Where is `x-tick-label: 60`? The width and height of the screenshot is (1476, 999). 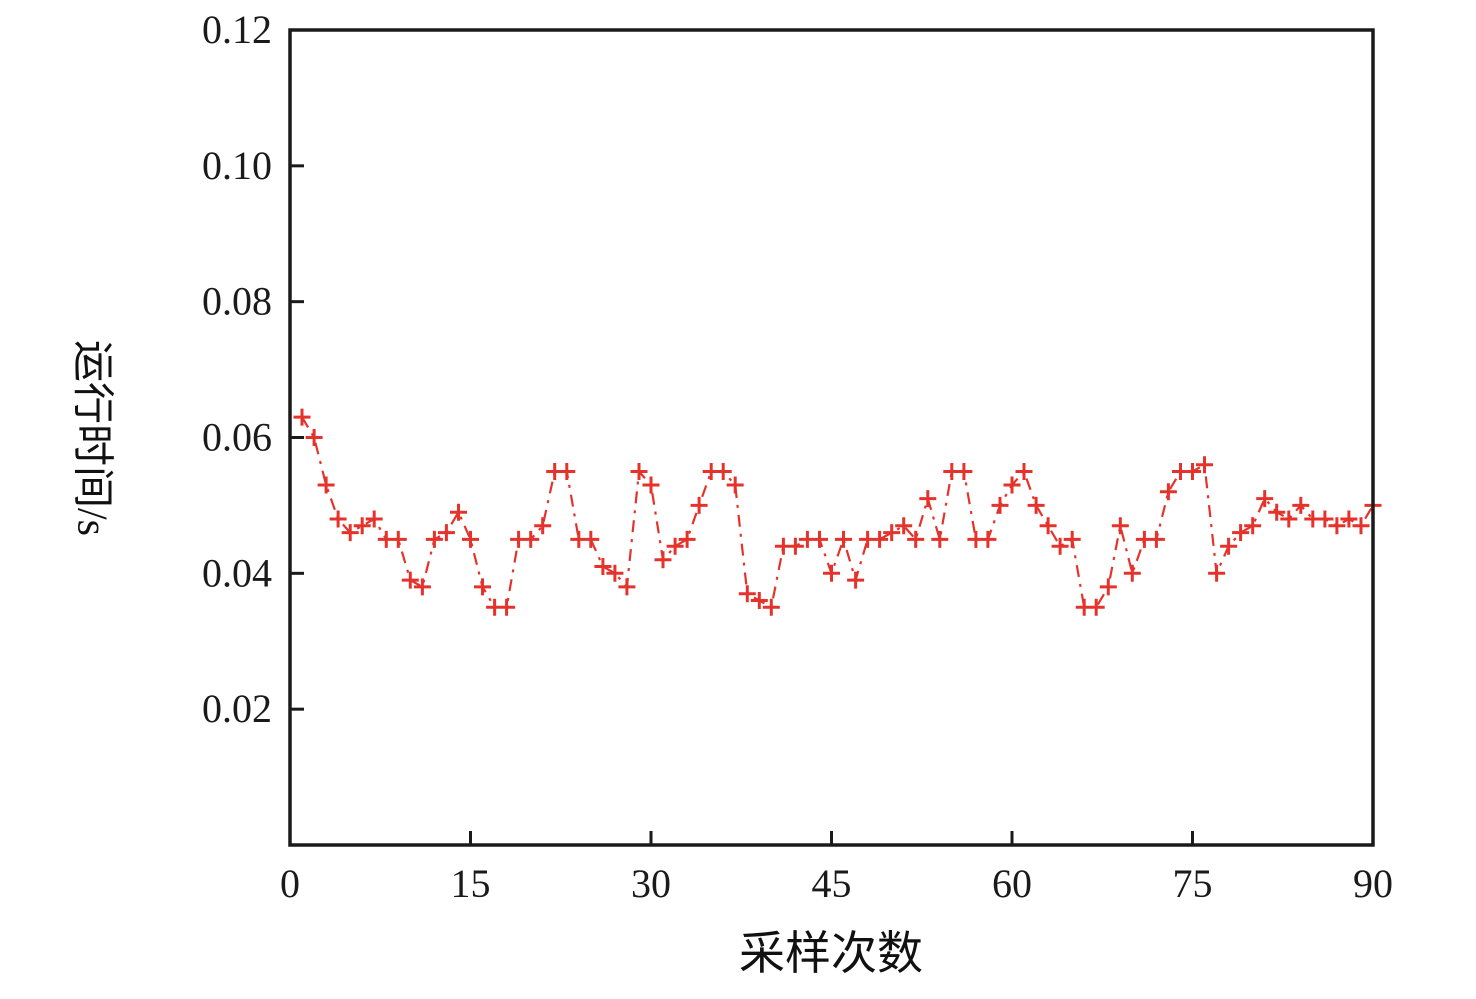
x-tick-label: 60 is located at coordinates (1012, 883).